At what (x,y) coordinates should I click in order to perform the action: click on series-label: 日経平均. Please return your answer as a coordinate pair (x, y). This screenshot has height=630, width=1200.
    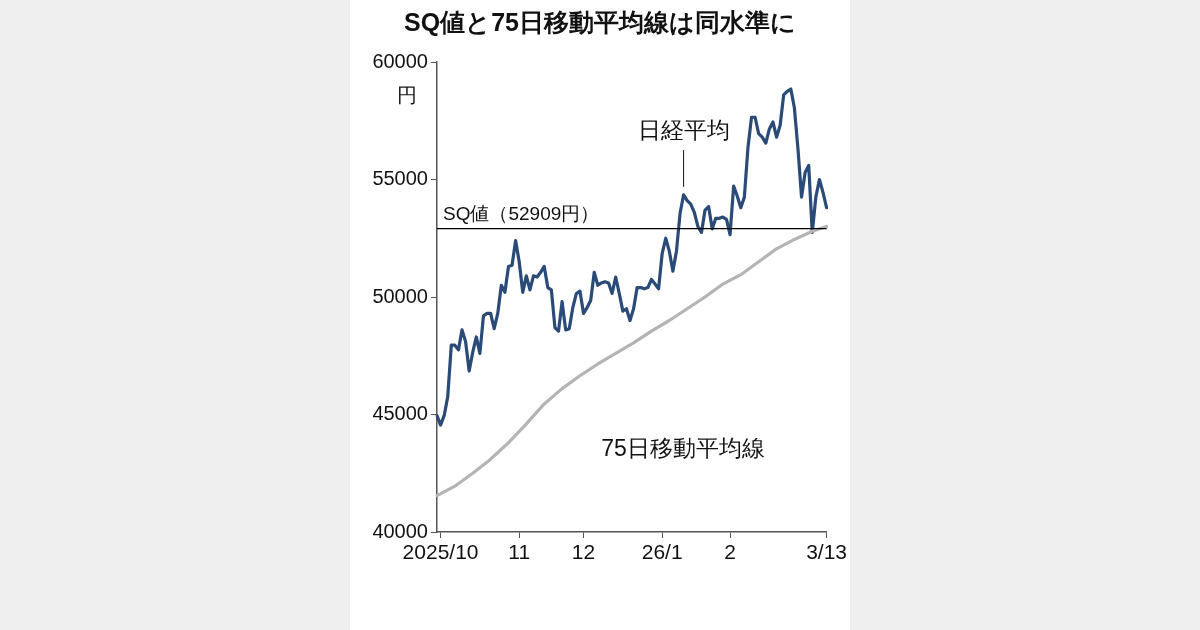
    Looking at the image, I should click on (683, 130).